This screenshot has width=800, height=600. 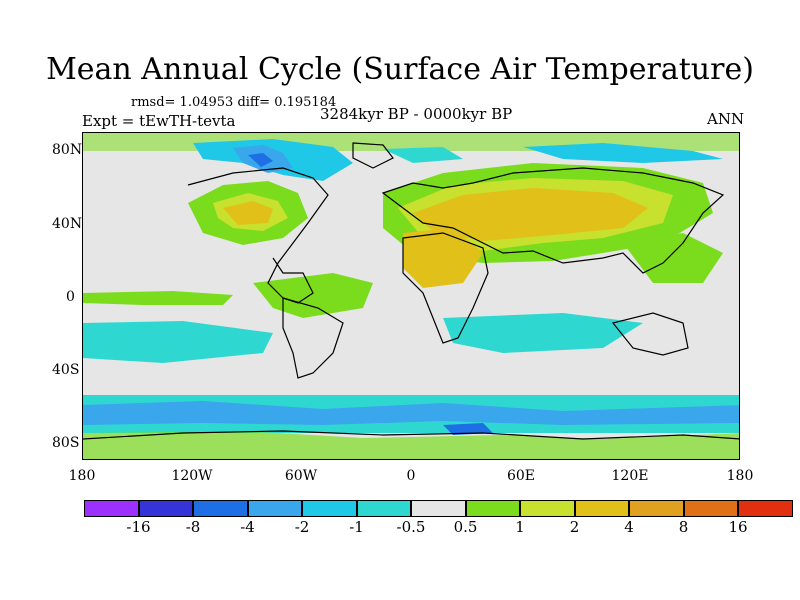 I want to click on colorbar-label: -8, so click(x=193, y=527).